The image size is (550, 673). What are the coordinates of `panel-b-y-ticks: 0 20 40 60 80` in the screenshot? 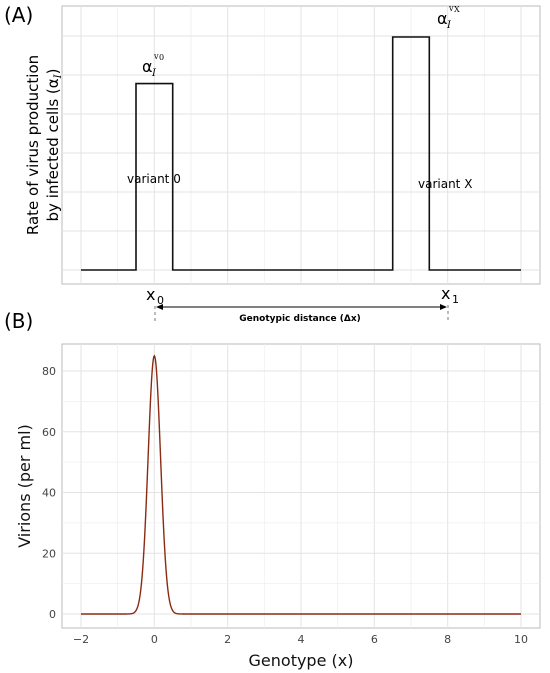 It's located at (49, 493).